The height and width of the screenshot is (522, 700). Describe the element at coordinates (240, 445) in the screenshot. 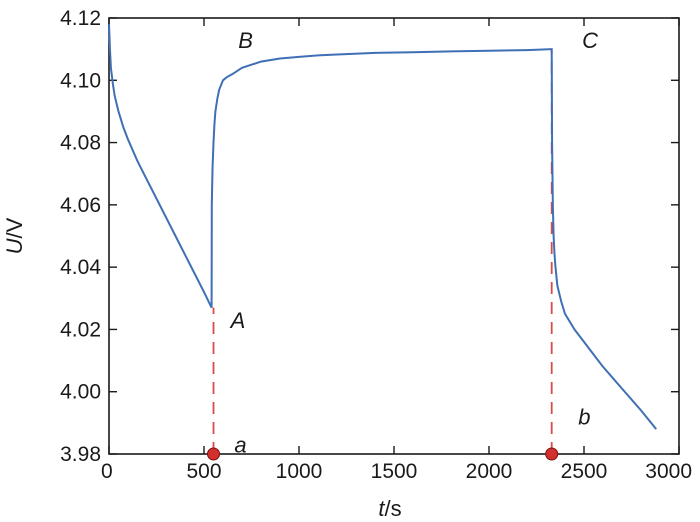

I see `annotation-a: a` at that location.